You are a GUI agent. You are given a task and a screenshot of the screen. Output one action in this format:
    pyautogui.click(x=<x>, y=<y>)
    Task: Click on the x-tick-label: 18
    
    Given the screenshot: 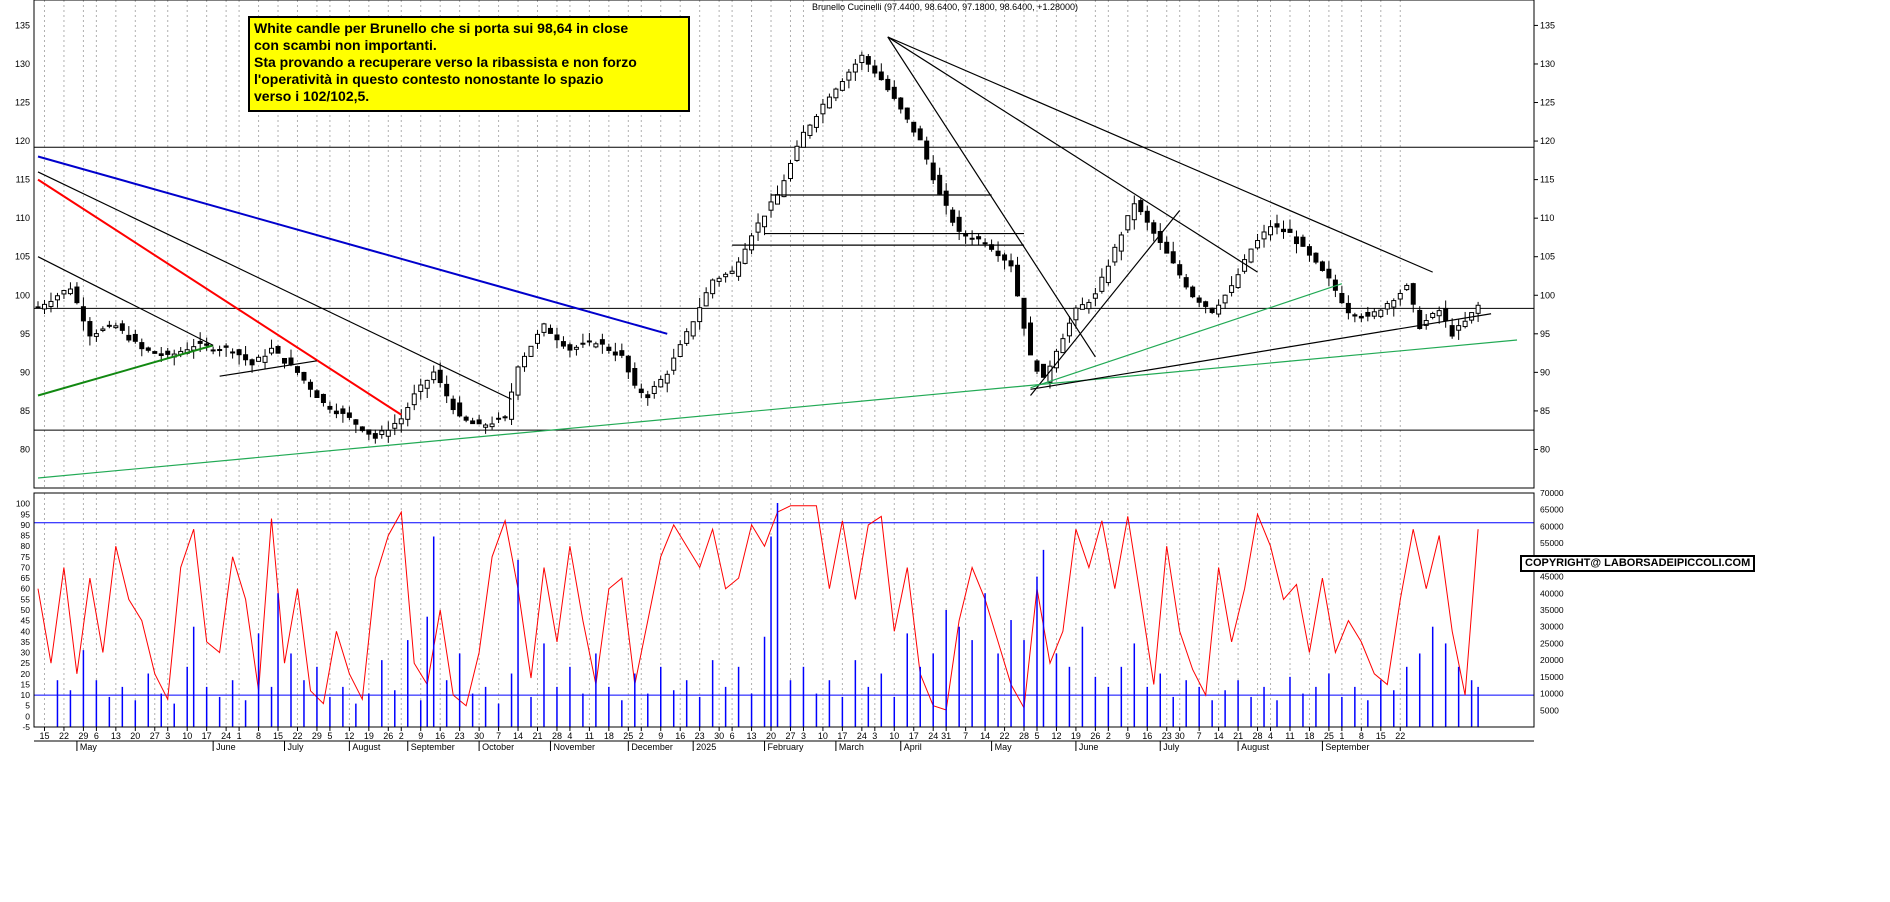 What is the action you would take?
    pyautogui.click(x=1309, y=736)
    